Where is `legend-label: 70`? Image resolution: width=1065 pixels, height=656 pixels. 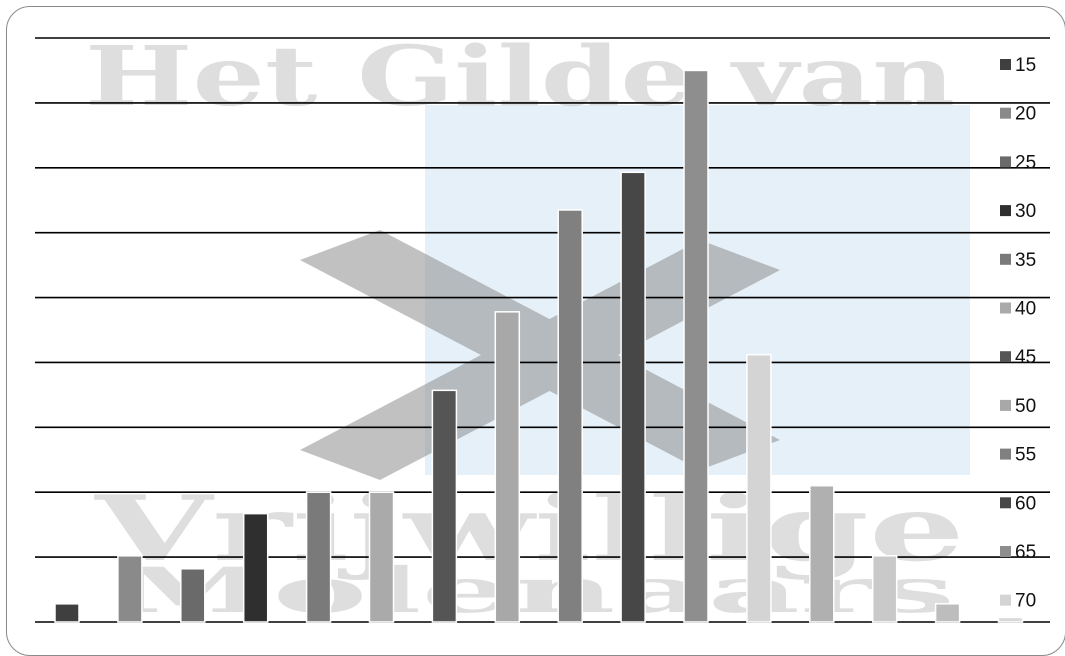
legend-label: 70 is located at coordinates (1025, 601).